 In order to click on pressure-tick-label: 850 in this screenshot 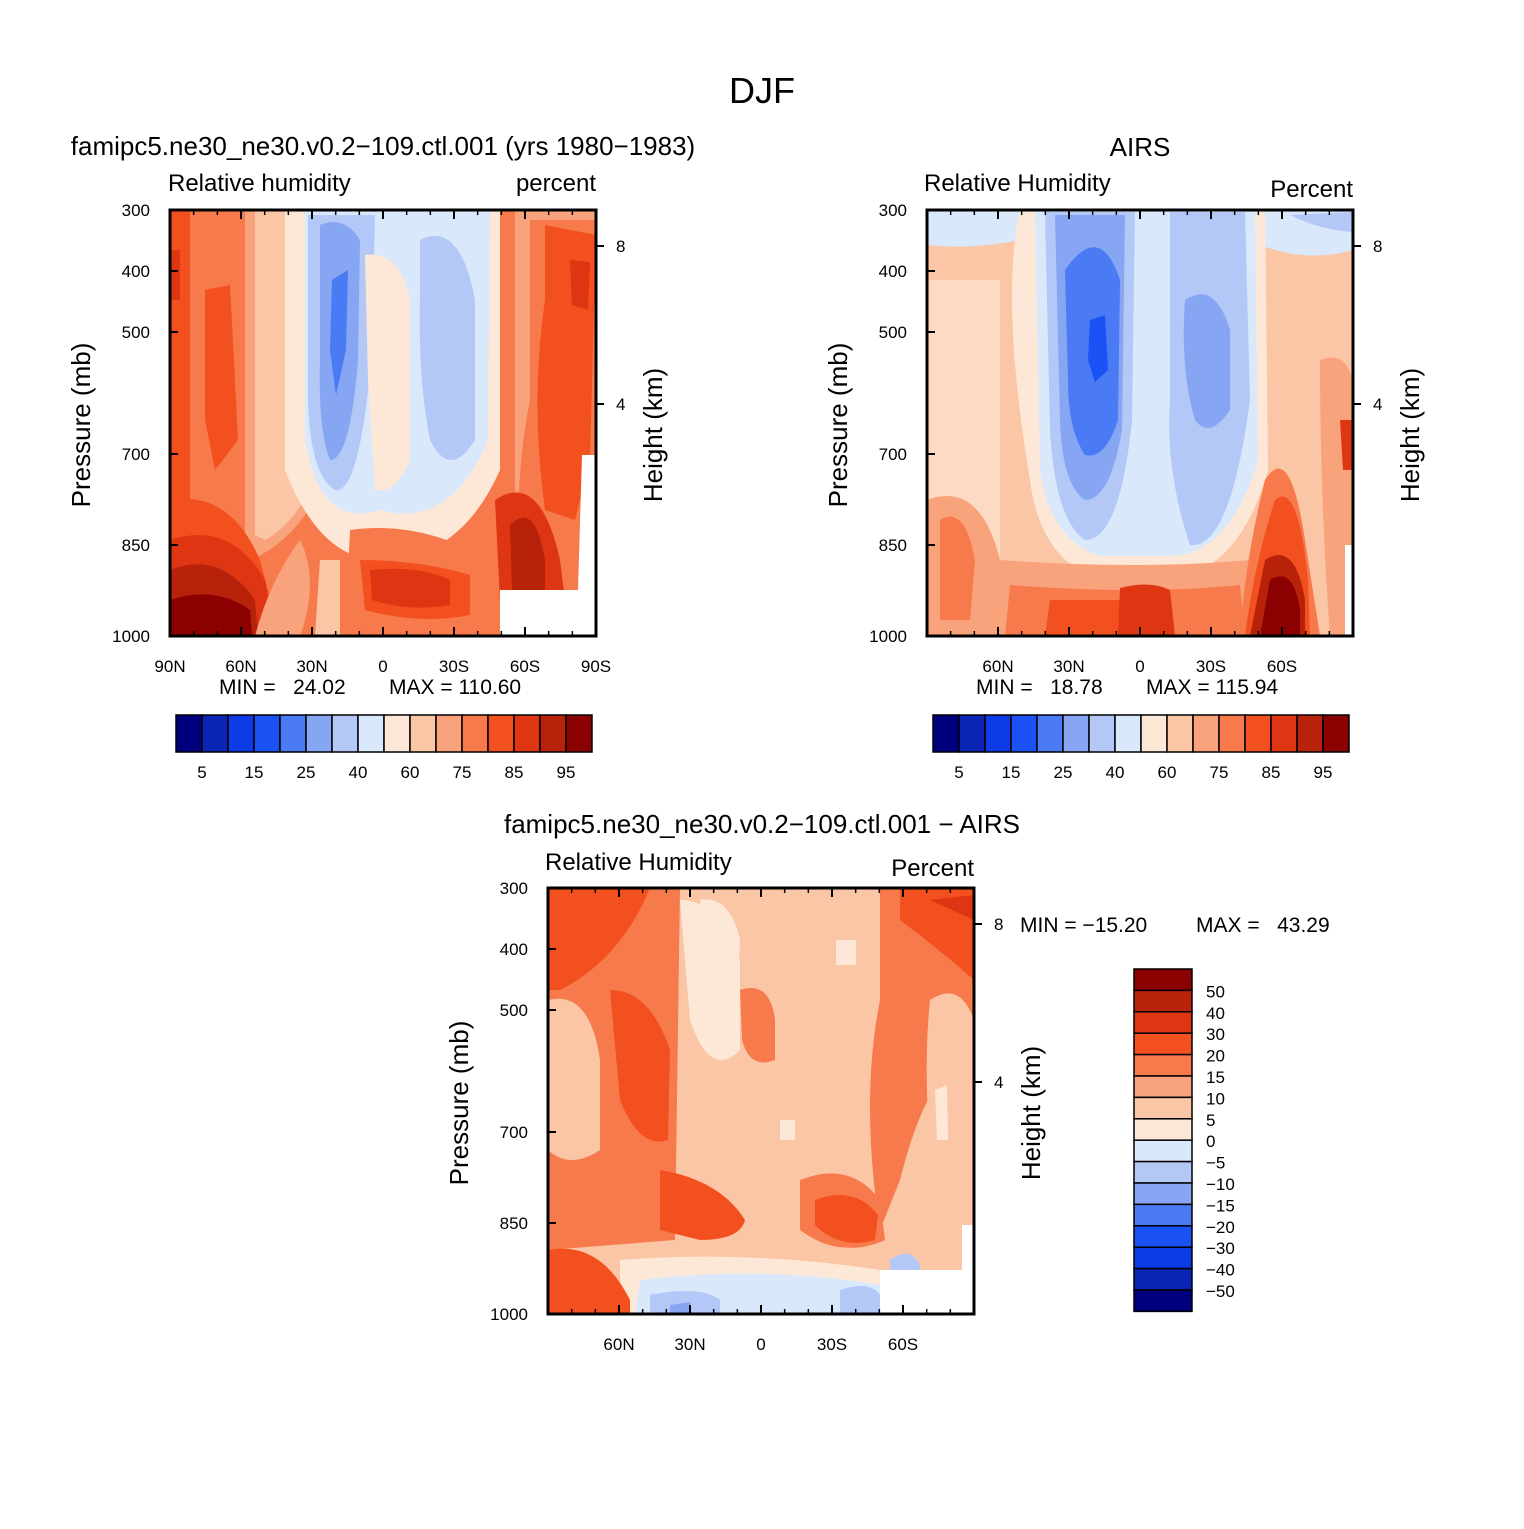, I will do `click(136, 545)`.